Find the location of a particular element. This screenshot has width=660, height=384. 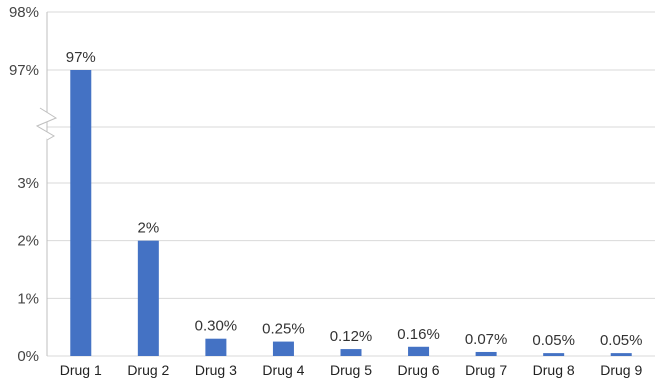

y-tick-label: 2% is located at coordinates (28, 241).